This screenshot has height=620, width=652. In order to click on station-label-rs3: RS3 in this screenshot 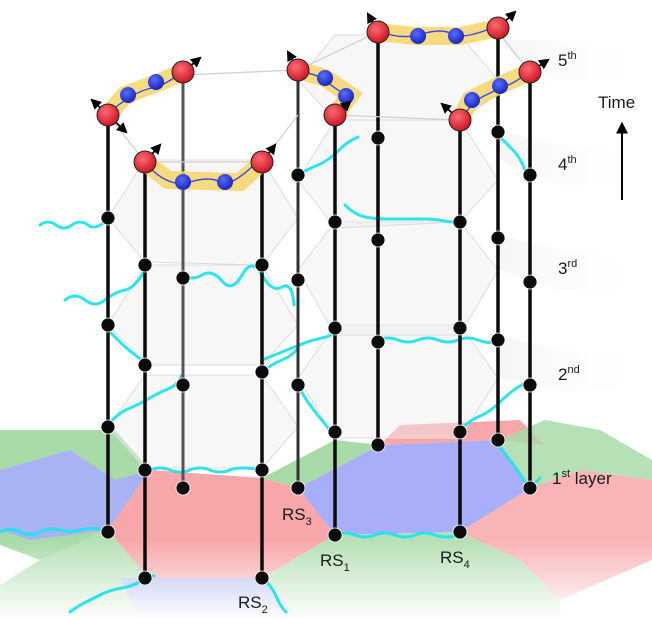, I will do `click(297, 516)`.